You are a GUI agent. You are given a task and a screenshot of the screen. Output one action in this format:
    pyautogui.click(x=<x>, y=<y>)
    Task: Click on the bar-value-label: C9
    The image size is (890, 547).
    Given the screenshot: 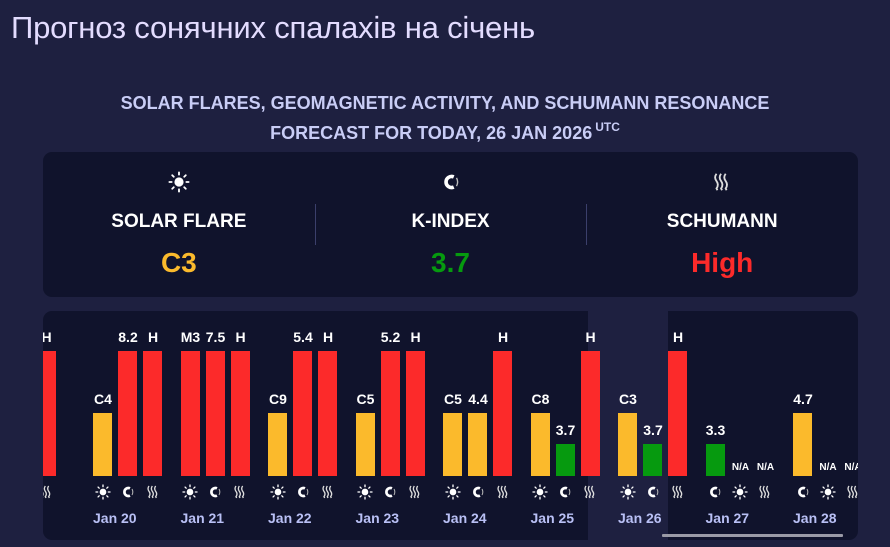 What is the action you would take?
    pyautogui.click(x=278, y=399)
    